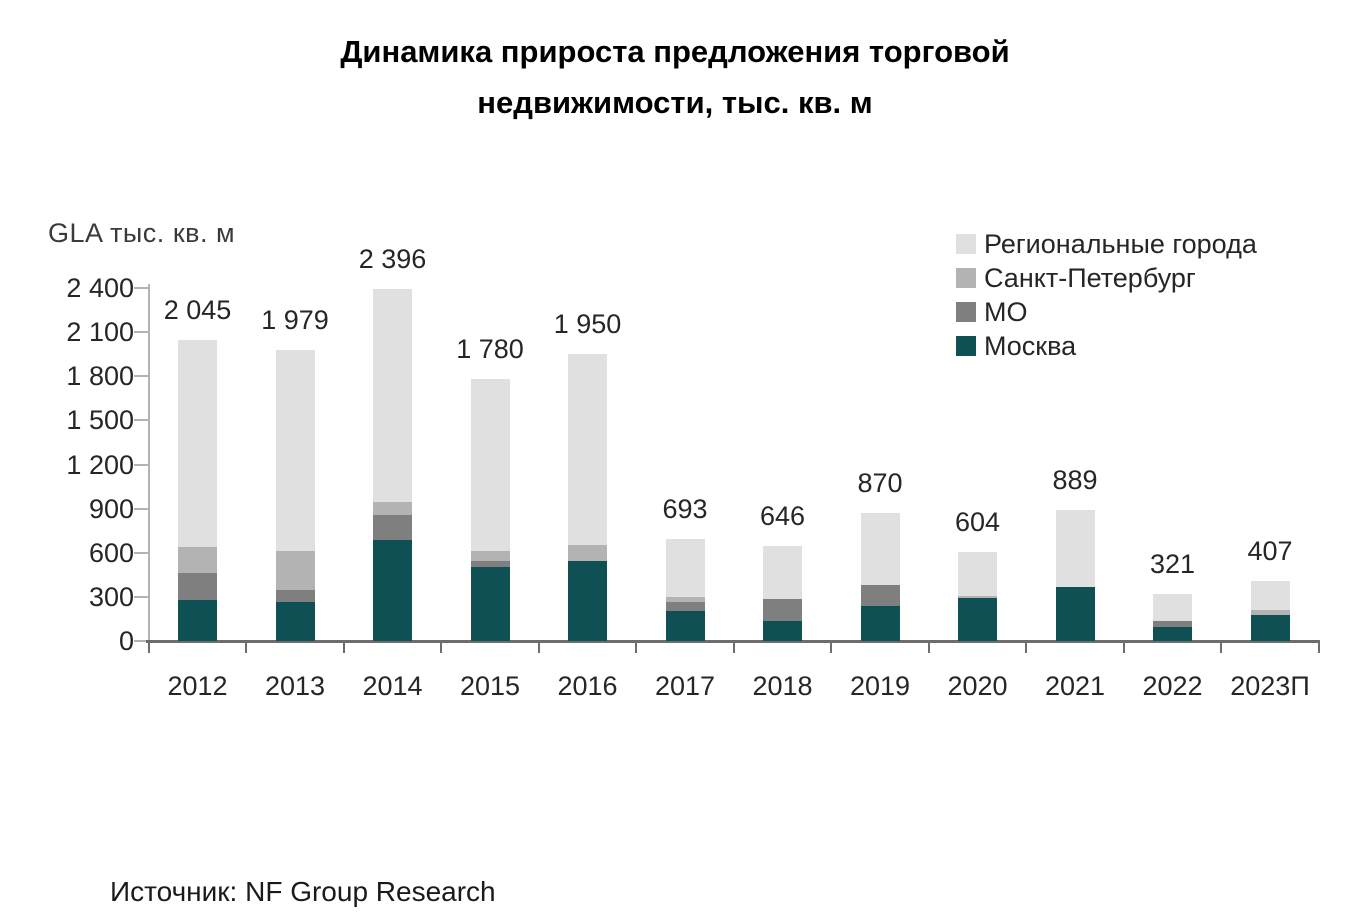  What do you see at coordinates (295, 319) in the screenshot?
I see `bar-total-label: 1 979` at bounding box center [295, 319].